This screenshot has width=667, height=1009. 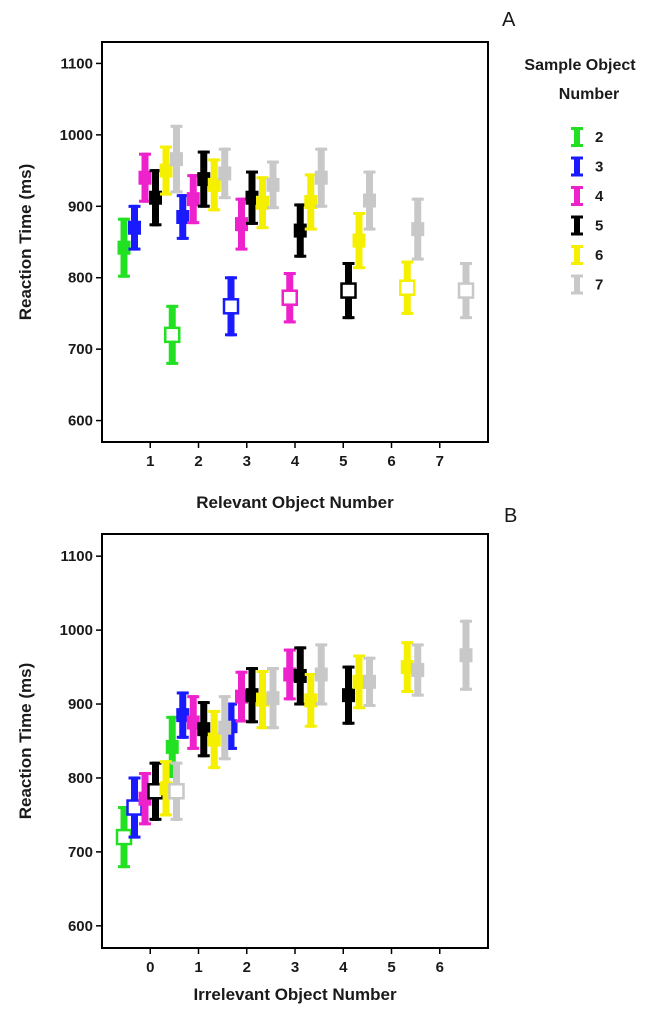 What do you see at coordinates (25, 741) in the screenshot?
I see `y-axis-label-b: Reaction Time (ms)` at bounding box center [25, 741].